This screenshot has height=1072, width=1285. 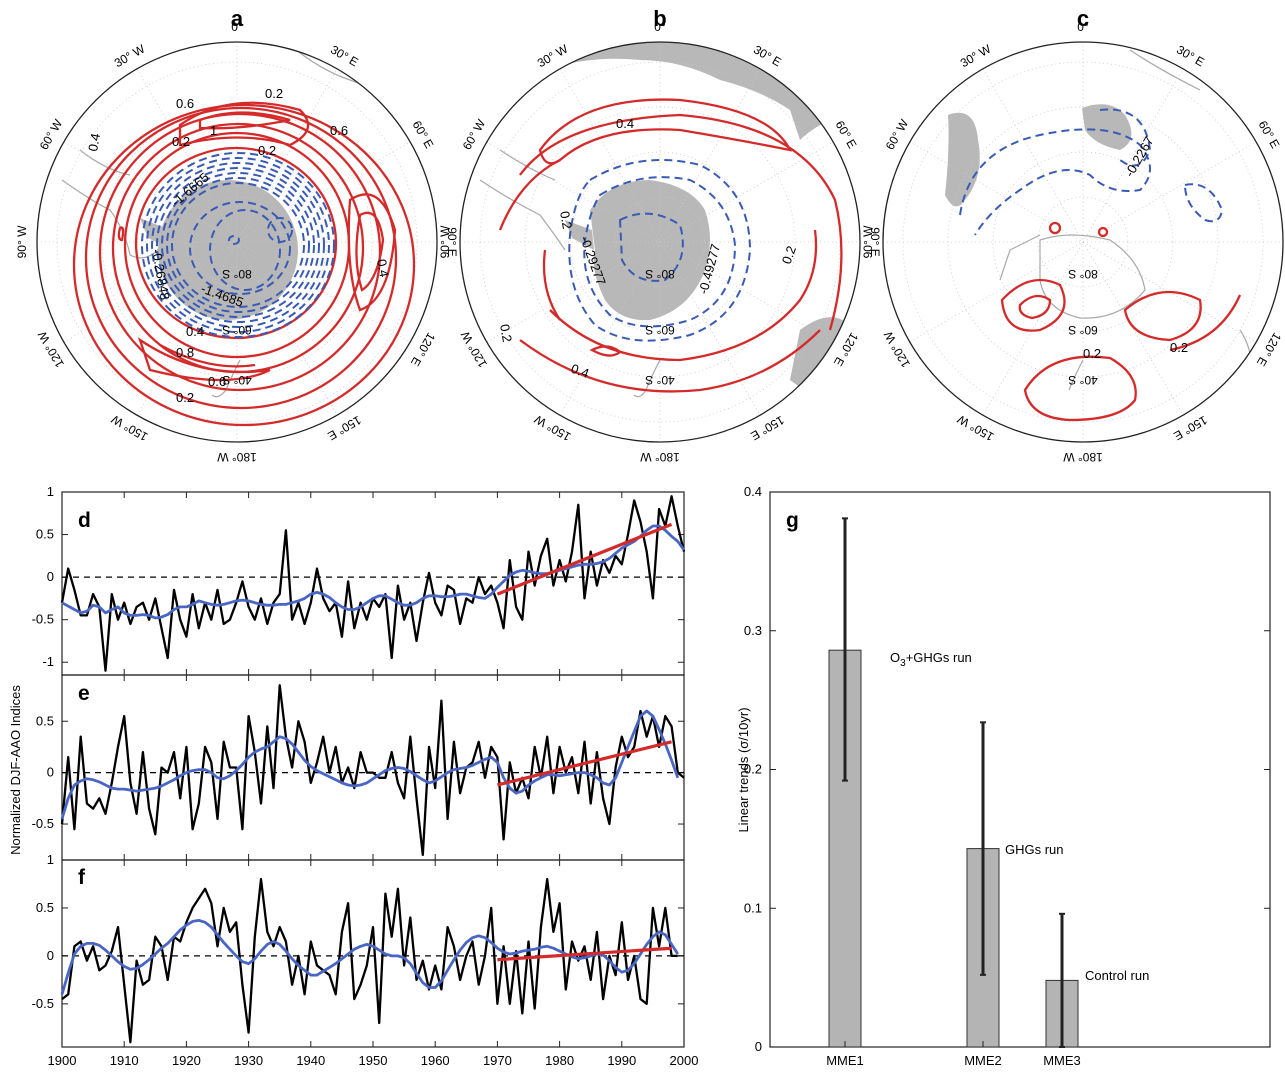 I want to click on map-a-negative-contours, so click(x=238, y=245).